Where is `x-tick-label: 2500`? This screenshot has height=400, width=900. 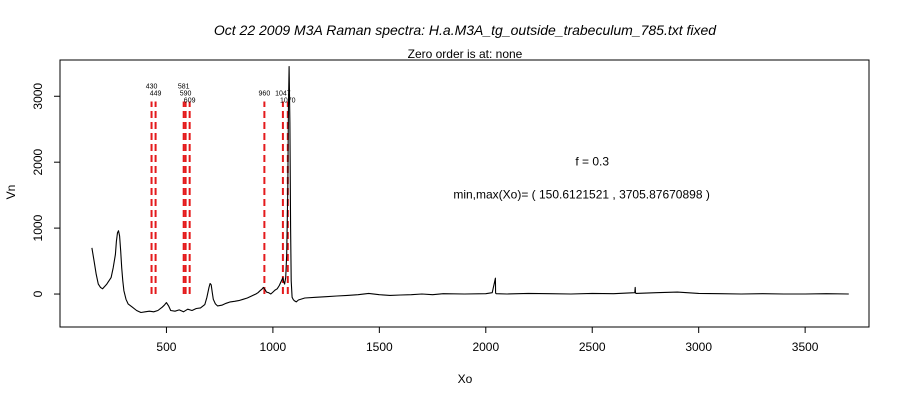 x-tick-label: 2500 is located at coordinates (592, 347).